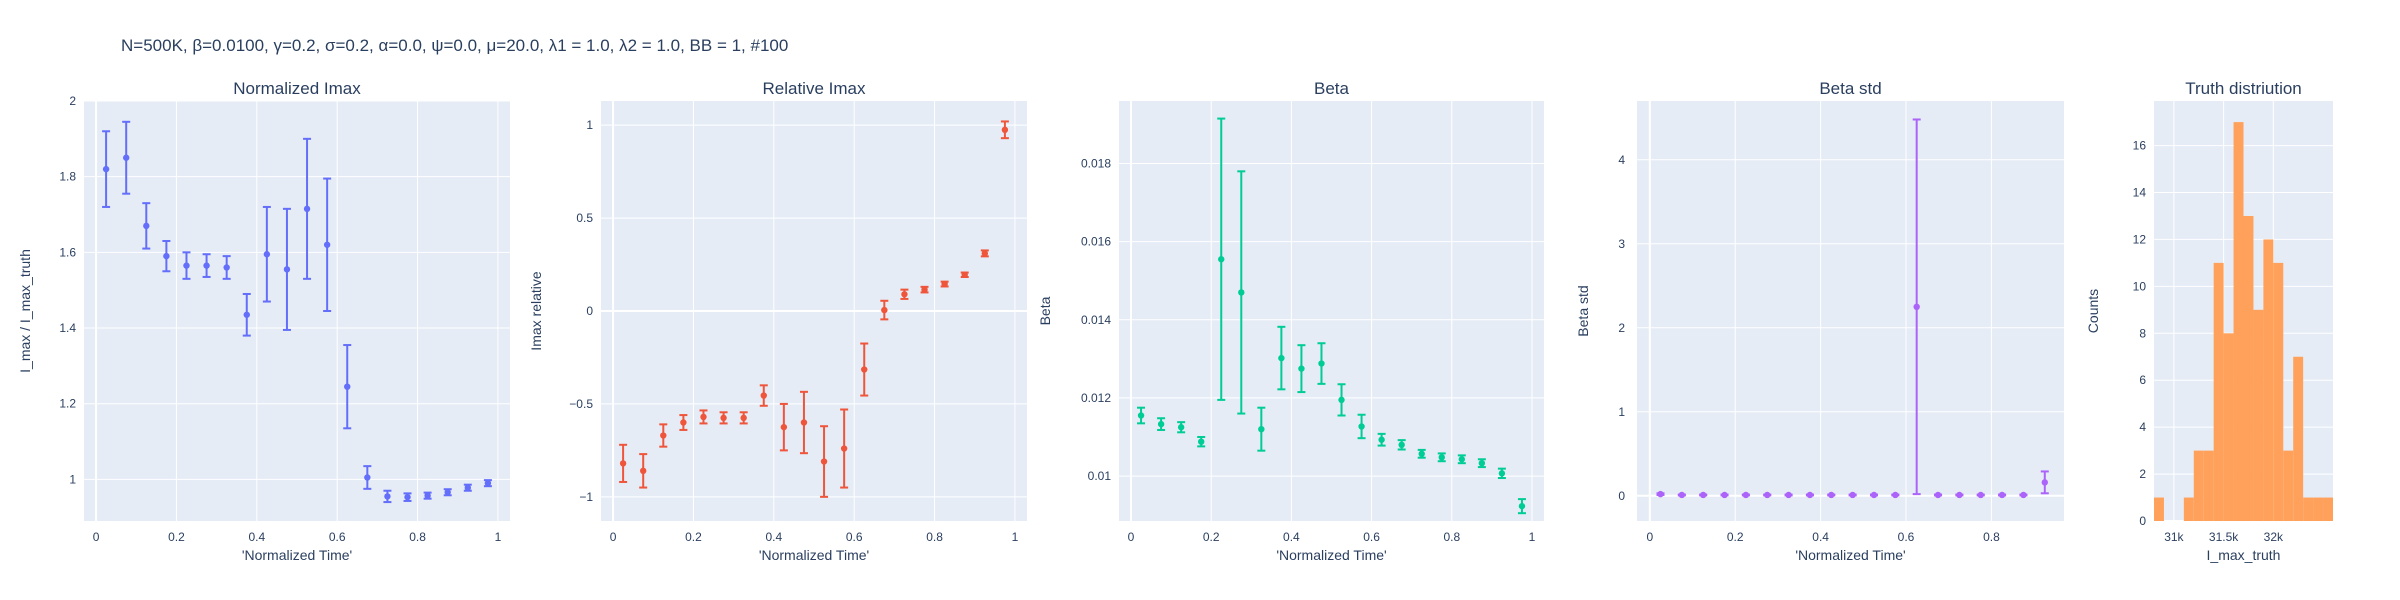 The width and height of the screenshot is (2400, 600). Describe the element at coordinates (2243, 88) in the screenshot. I see `panel-title: Truth distriution` at that location.